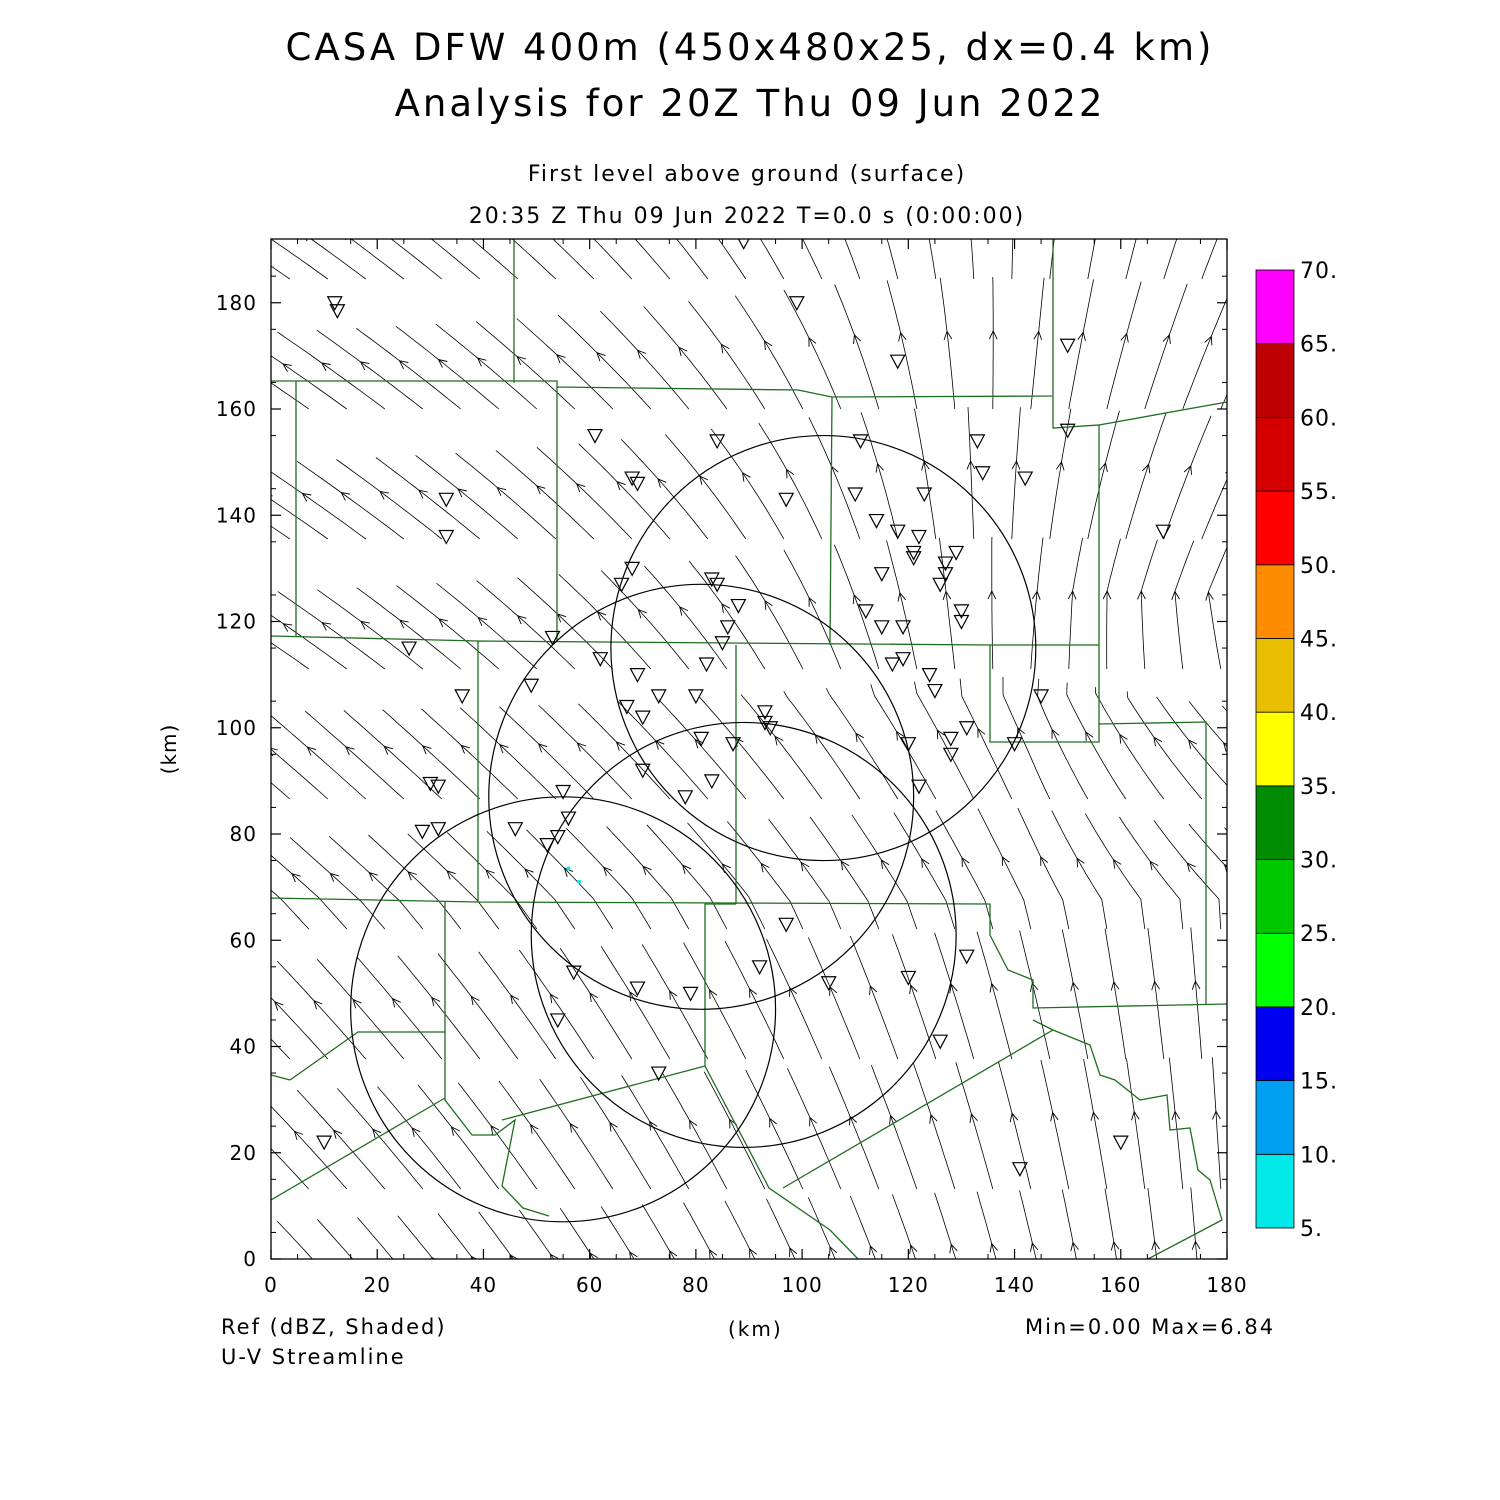 This screenshot has height=1500, width=1500. I want to click on colorbar-label: 65., so click(1319, 345).